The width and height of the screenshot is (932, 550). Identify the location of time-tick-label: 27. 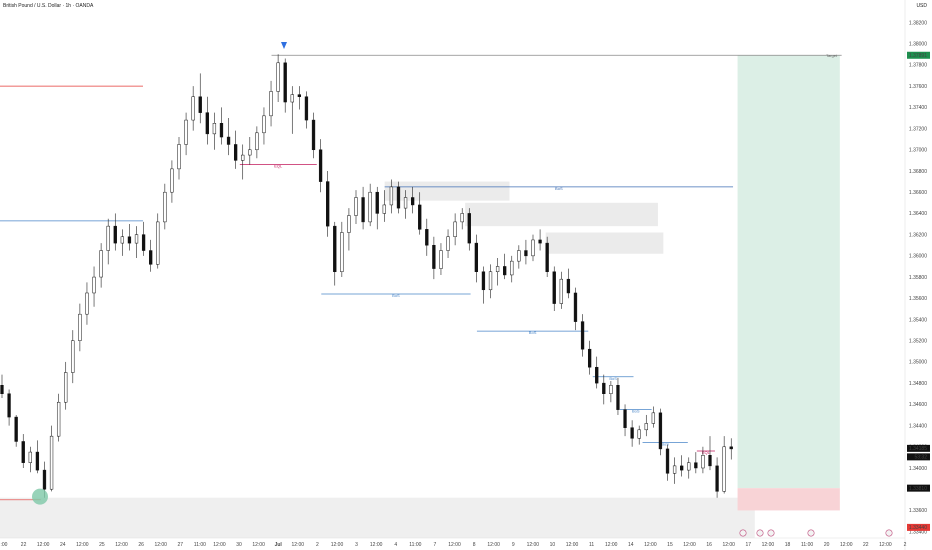
(181, 545).